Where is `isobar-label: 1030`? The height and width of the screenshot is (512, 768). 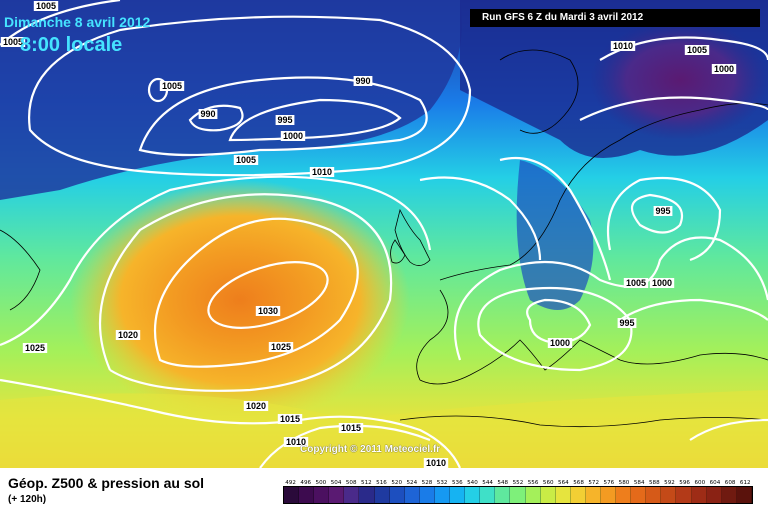
isobar-label: 1030 is located at coordinates (268, 311).